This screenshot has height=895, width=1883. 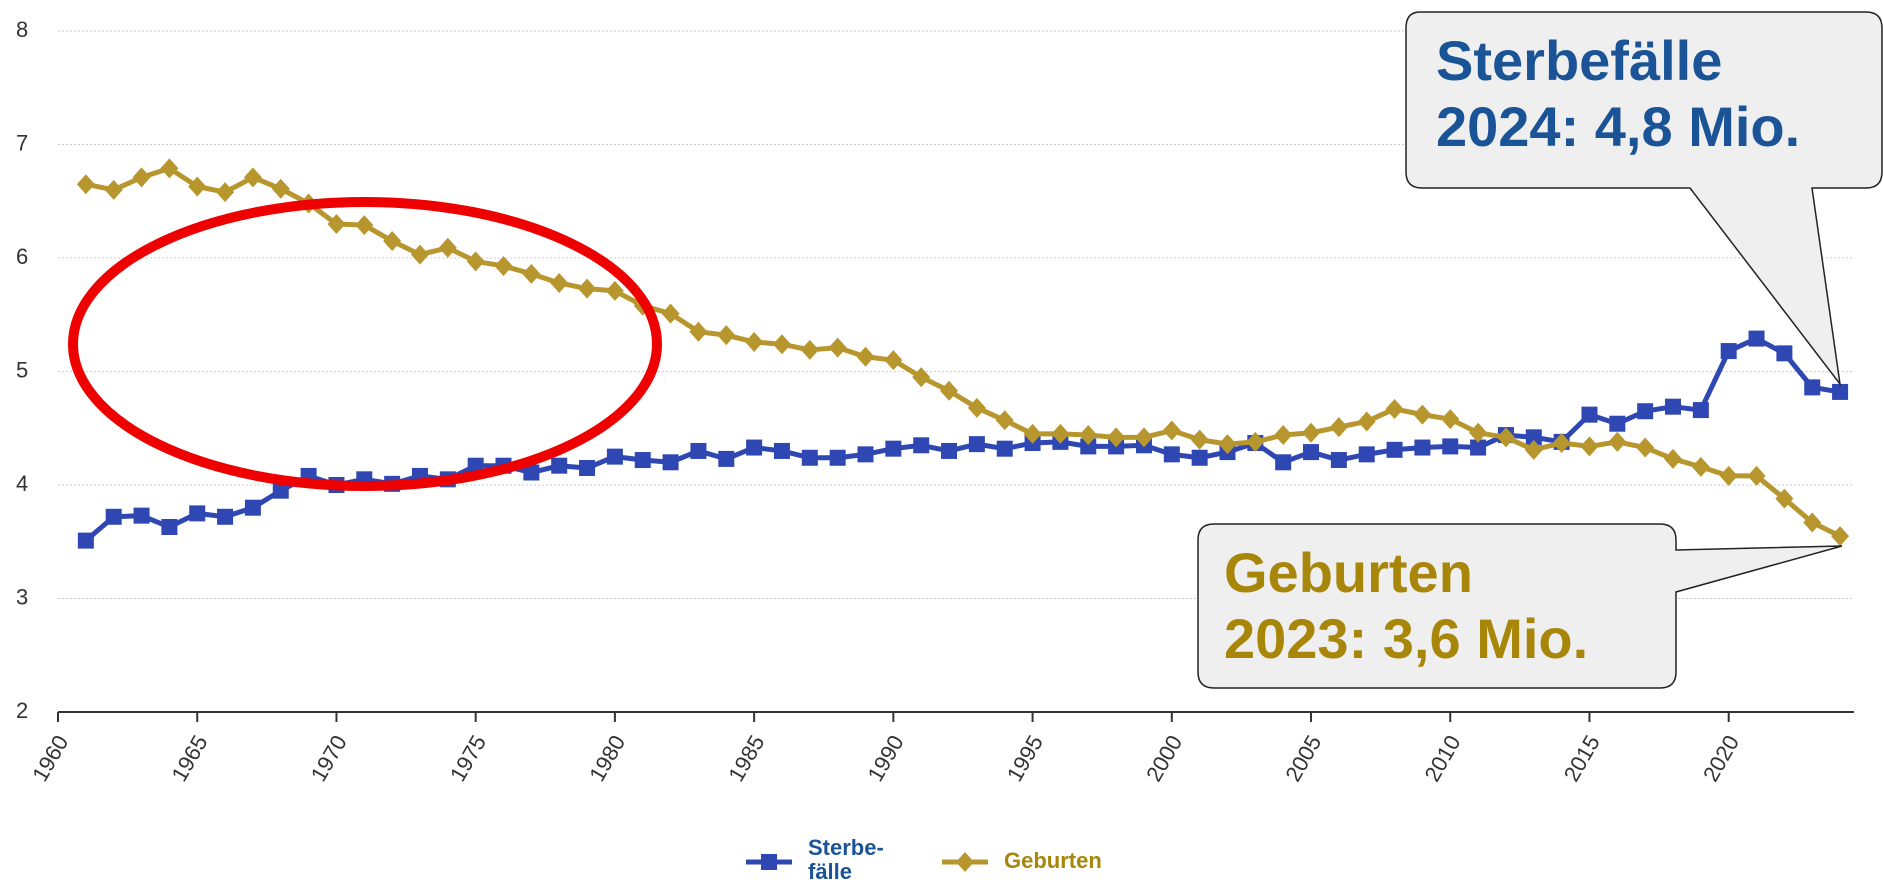 What do you see at coordinates (1025, 758) in the screenshot?
I see `x-tick-label: 1995` at bounding box center [1025, 758].